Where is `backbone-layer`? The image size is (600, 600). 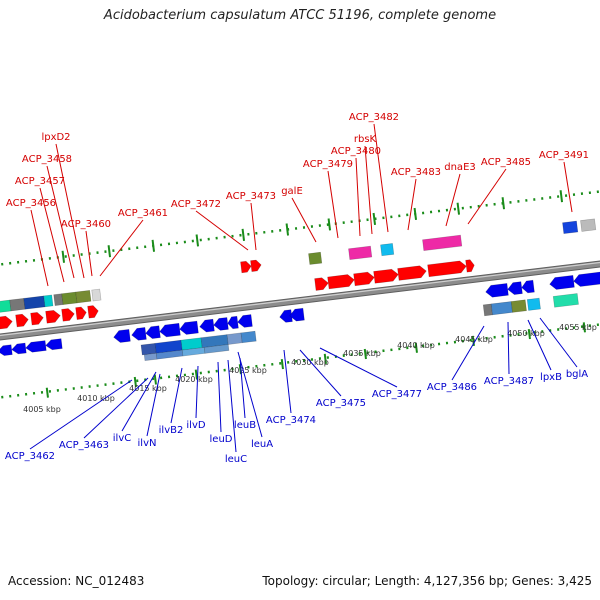 backbone-layer is located at coordinates (300, 300).